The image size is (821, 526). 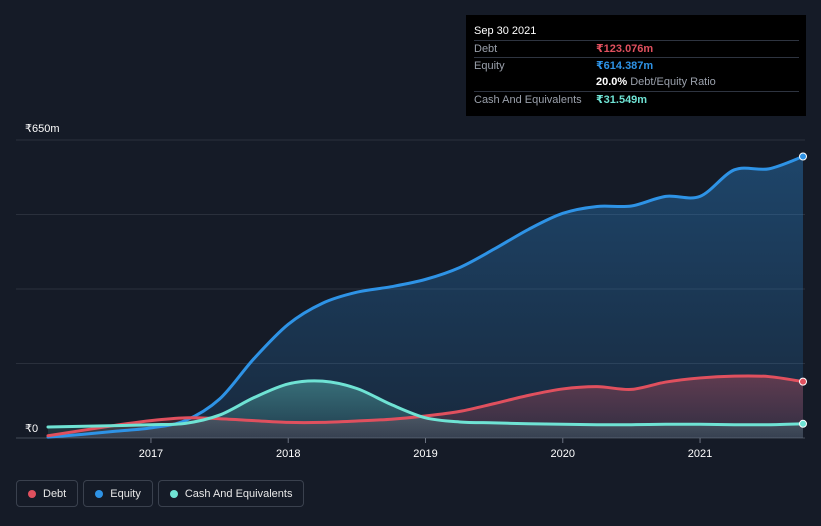 What do you see at coordinates (125, 493) in the screenshot?
I see `legend-equity-label: Equity` at bounding box center [125, 493].